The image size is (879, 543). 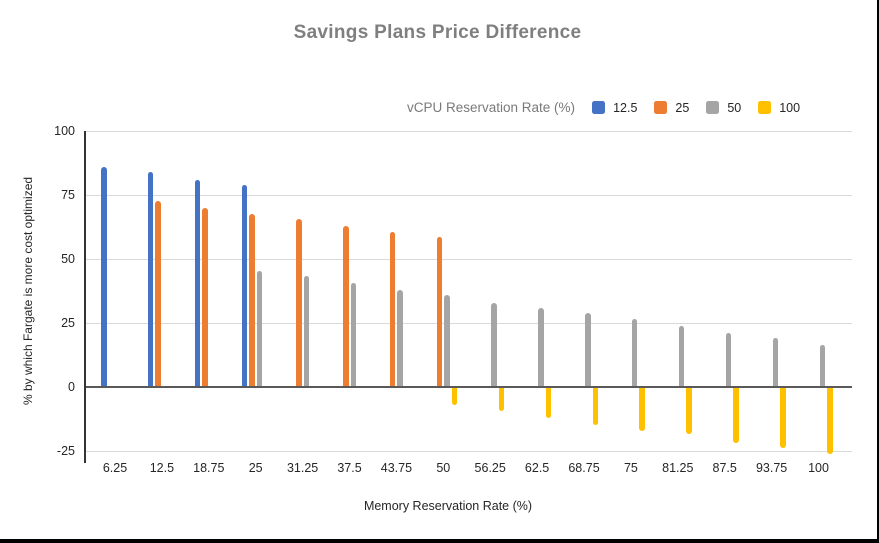 I want to click on x-tick-label: 87.5, so click(x=724, y=468).